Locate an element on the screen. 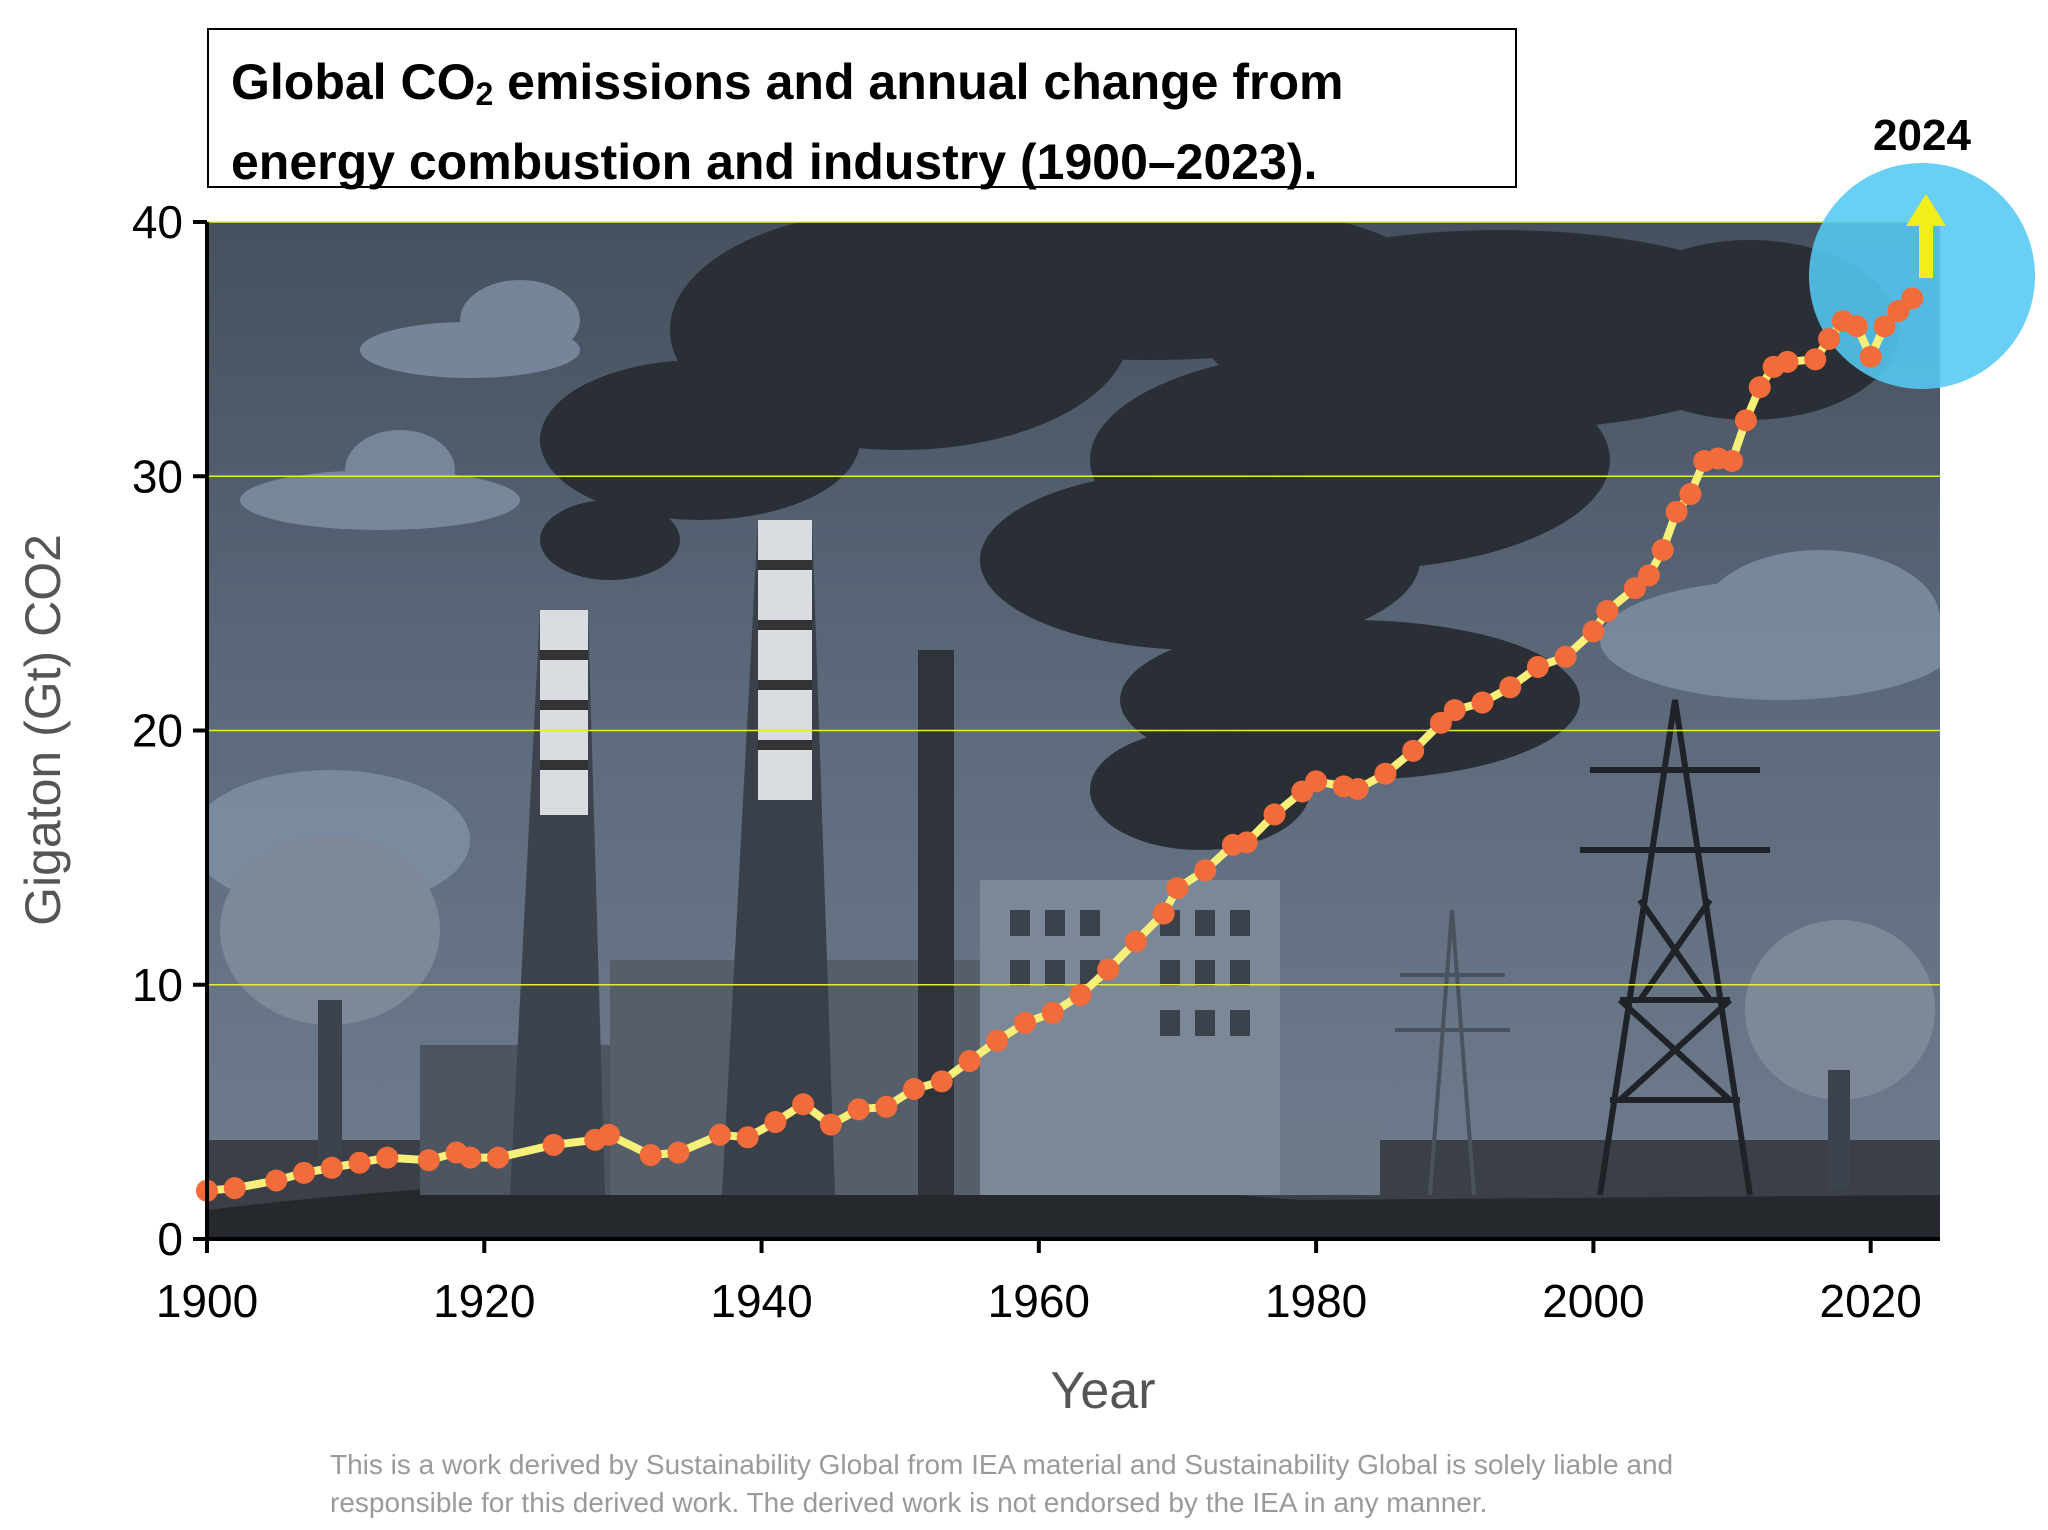 The width and height of the screenshot is (2048, 1530). y-tick-label-30: 30 is located at coordinates (157, 476).